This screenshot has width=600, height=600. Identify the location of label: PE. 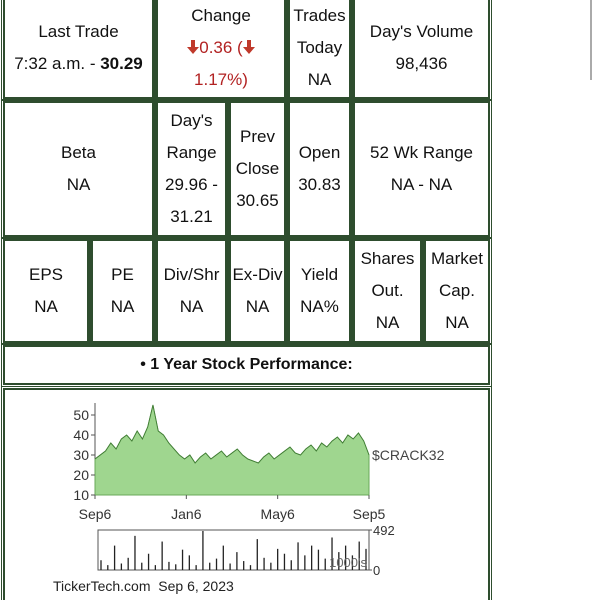
(122, 274).